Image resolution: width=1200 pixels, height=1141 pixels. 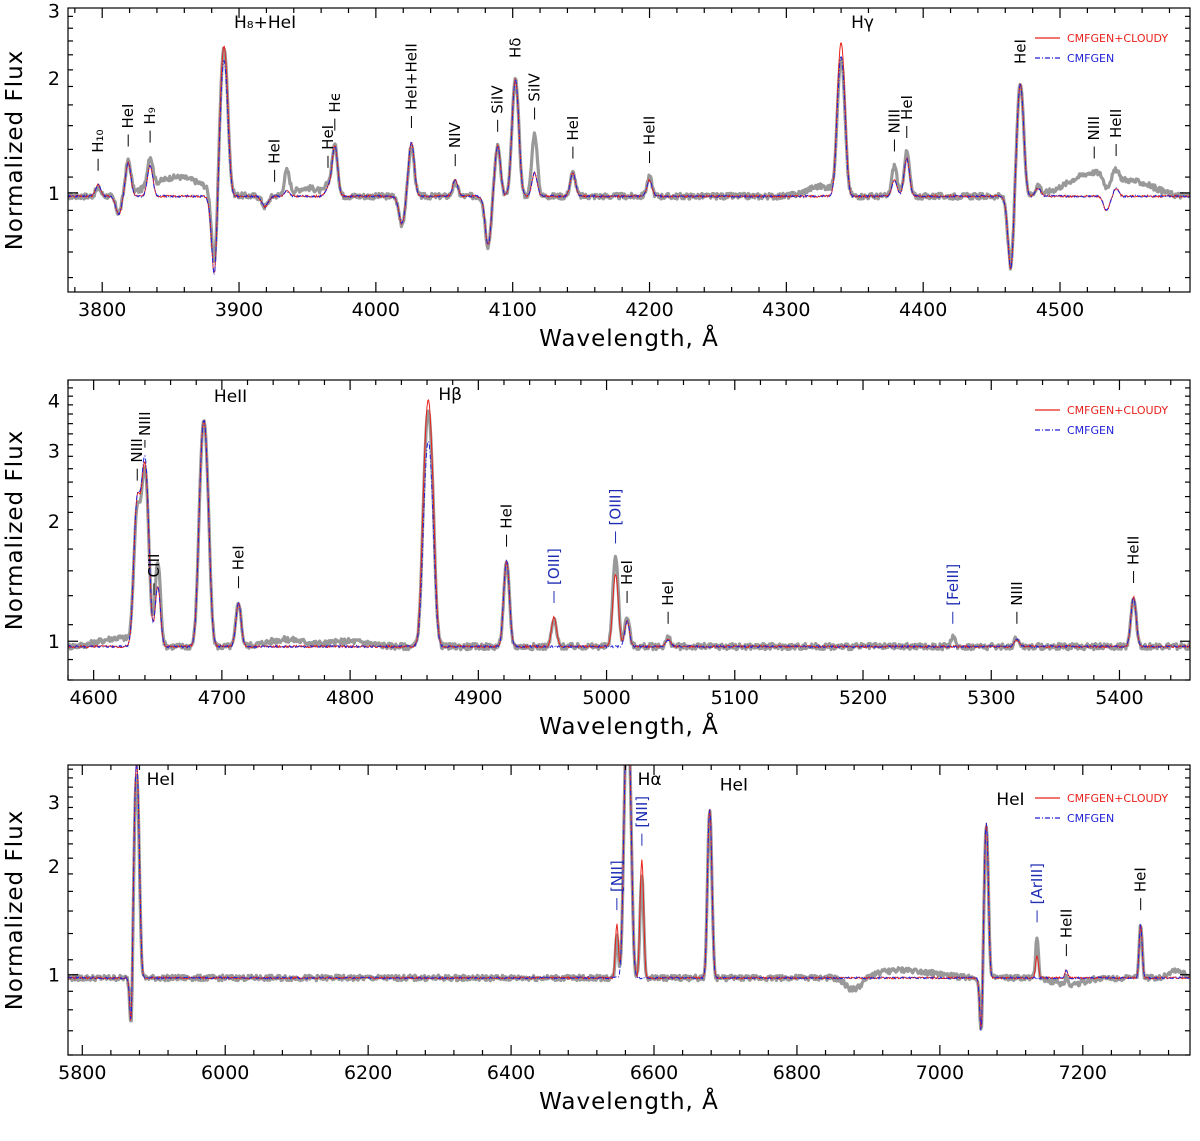 What do you see at coordinates (154, 566) in the screenshot?
I see `line-label: CIII` at bounding box center [154, 566].